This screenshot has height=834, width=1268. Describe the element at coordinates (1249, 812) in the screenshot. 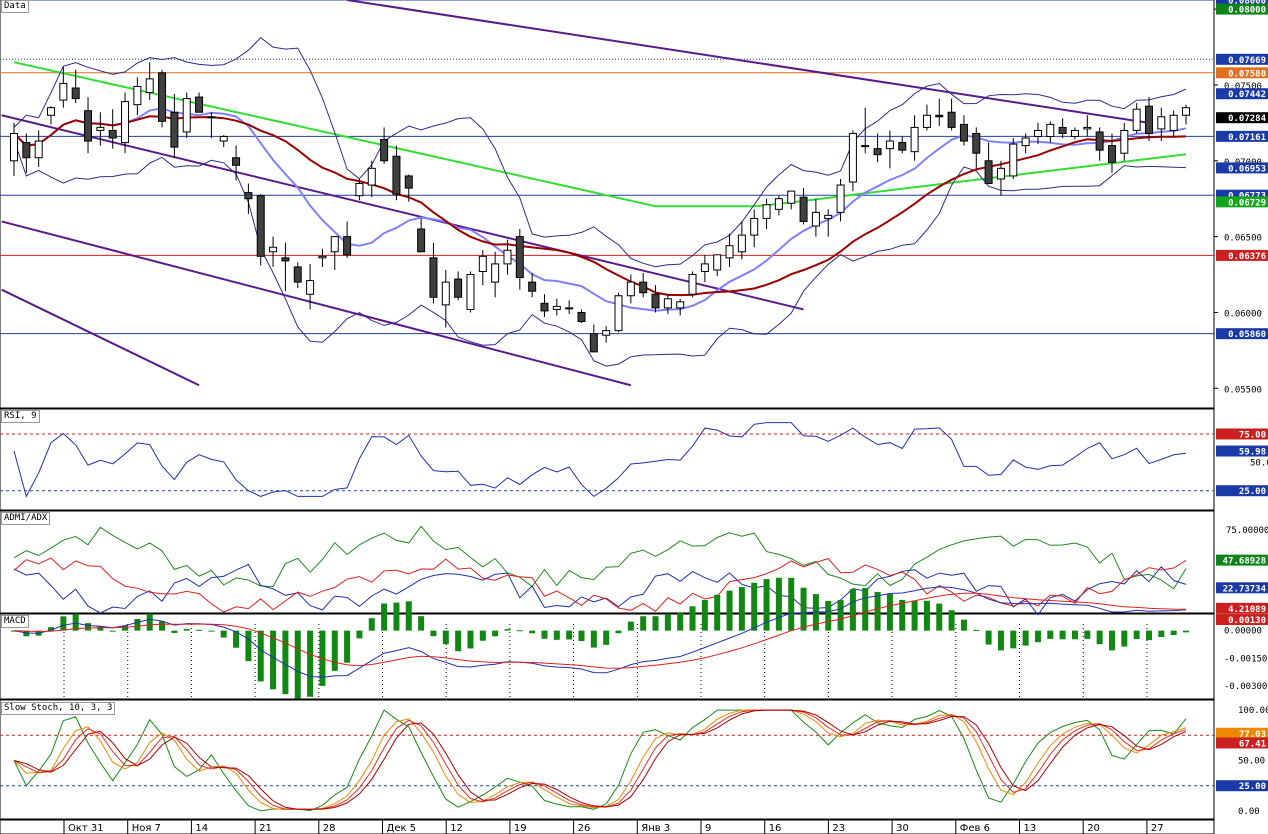

I see `stoch-tick-label: 0.00` at that location.